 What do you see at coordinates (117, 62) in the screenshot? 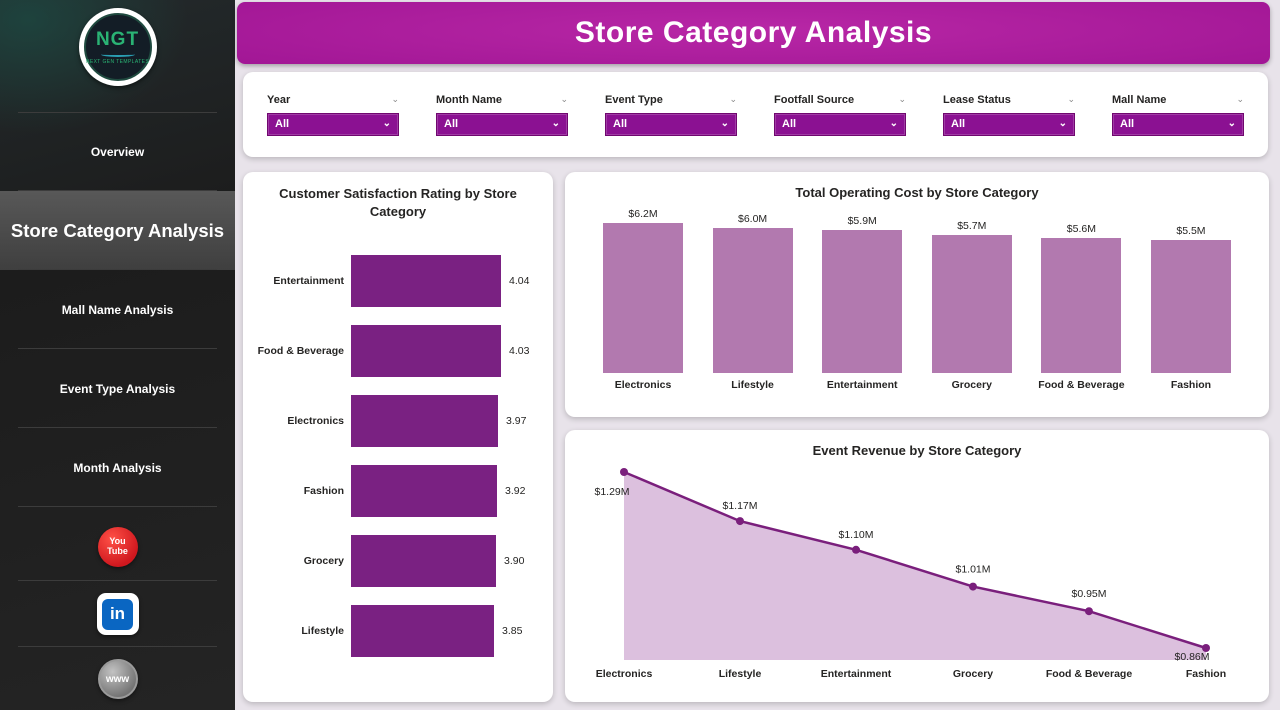
I see `logo-subtext: NEXT GEN TEMPLATES` at bounding box center [117, 62].